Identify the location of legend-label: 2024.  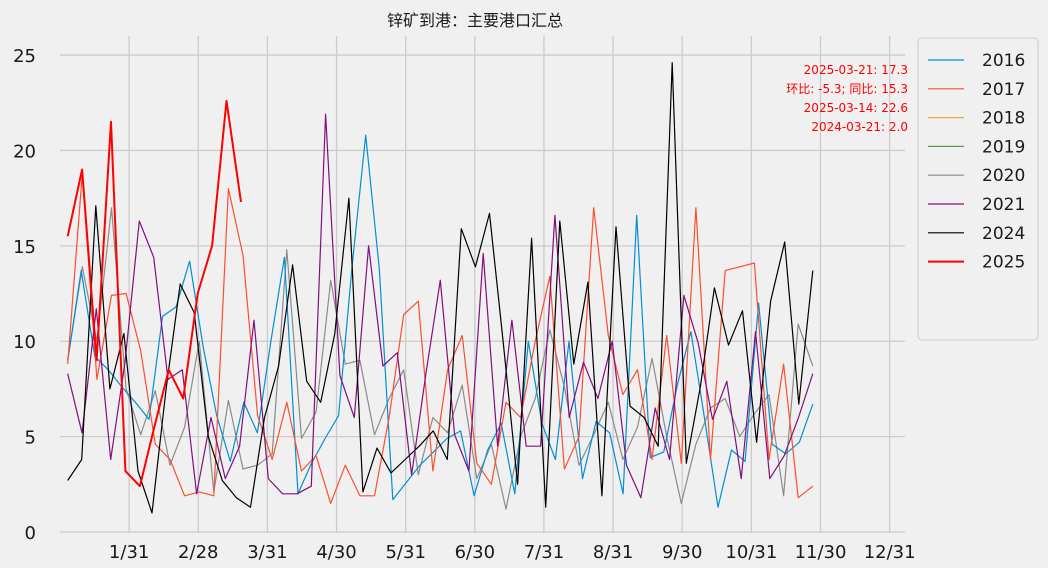
(1003, 234).